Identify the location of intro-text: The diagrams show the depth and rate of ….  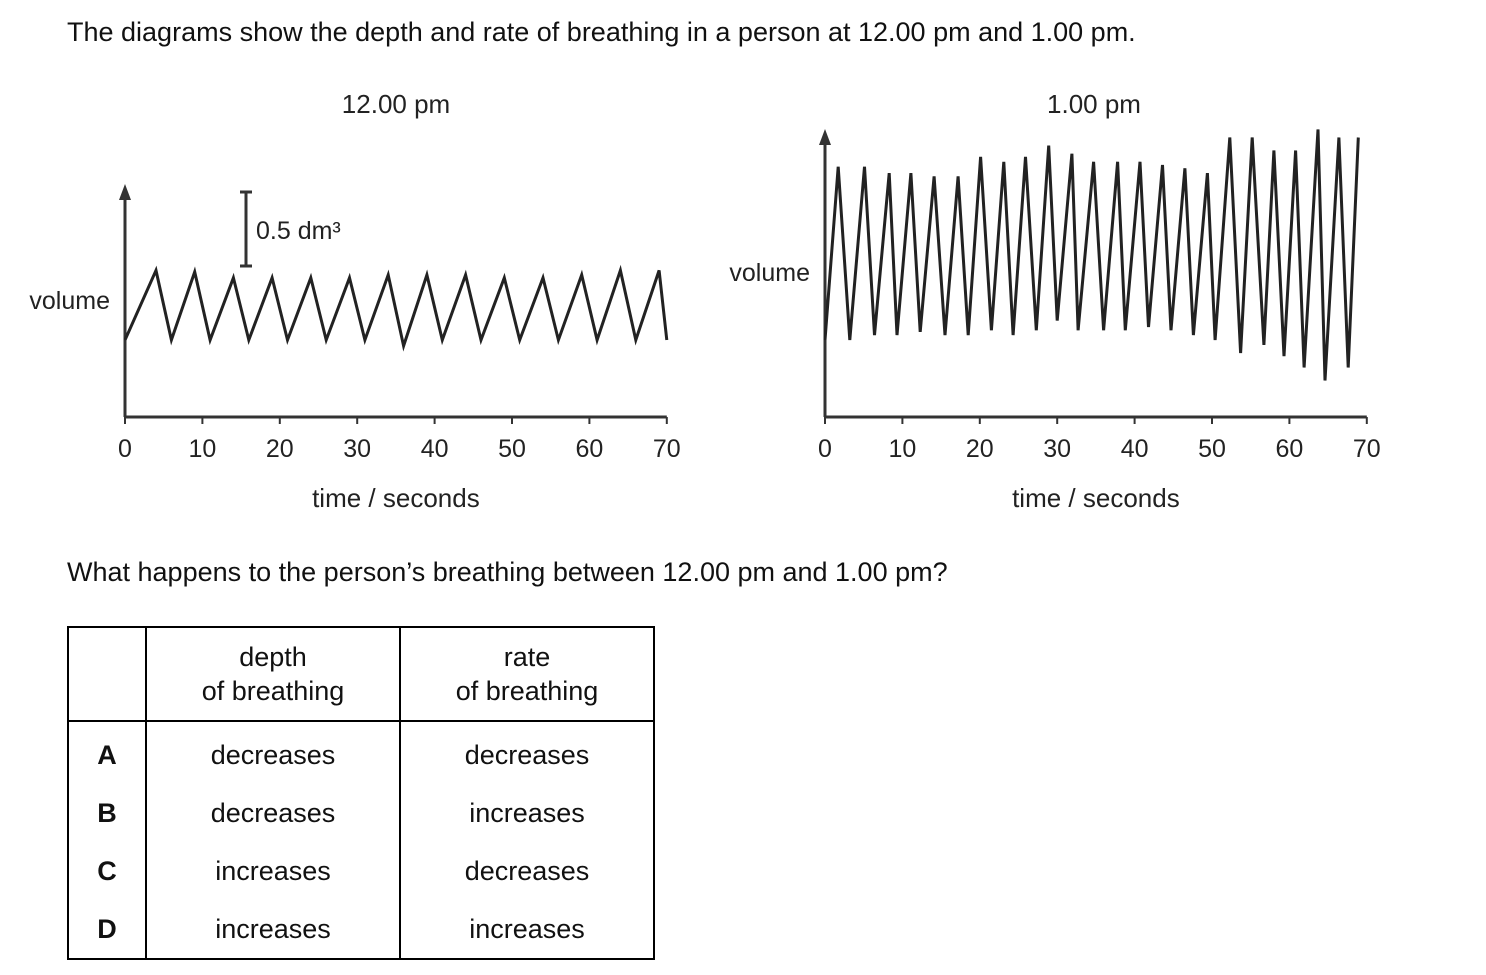
(601, 32).